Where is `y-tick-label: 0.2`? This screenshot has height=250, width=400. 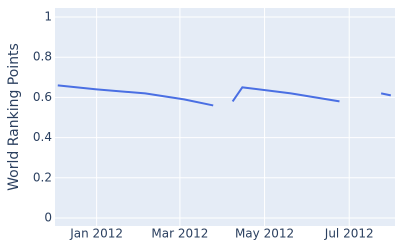 y-tick-label: 0.2 is located at coordinates (42, 177).